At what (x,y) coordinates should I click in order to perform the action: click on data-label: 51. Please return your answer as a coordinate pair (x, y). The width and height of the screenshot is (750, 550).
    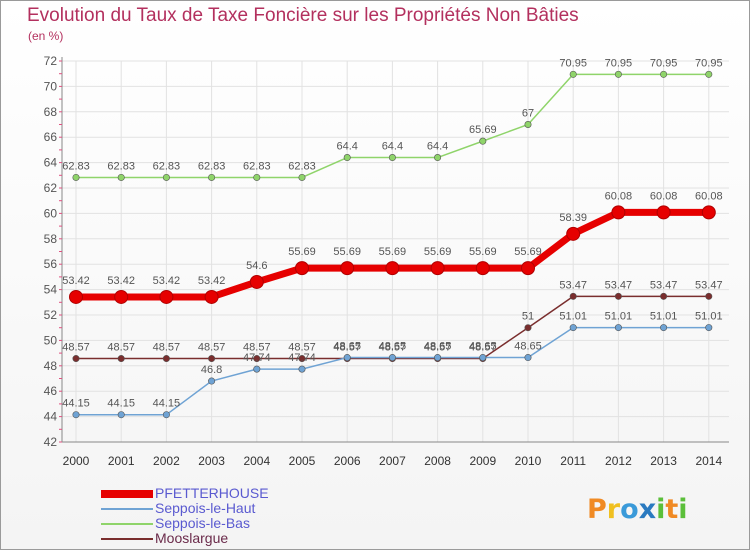
    Looking at the image, I should click on (528, 317).